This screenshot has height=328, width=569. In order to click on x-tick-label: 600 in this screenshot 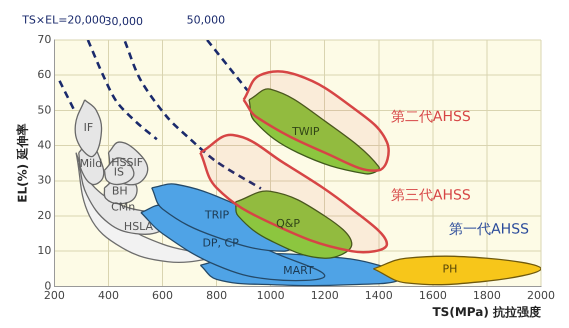, I will do `click(163, 295)`.